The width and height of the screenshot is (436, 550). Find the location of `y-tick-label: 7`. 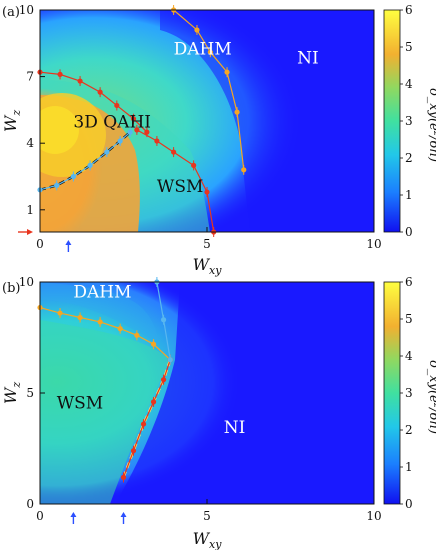

y-tick-label: 7 is located at coordinates (30, 77).